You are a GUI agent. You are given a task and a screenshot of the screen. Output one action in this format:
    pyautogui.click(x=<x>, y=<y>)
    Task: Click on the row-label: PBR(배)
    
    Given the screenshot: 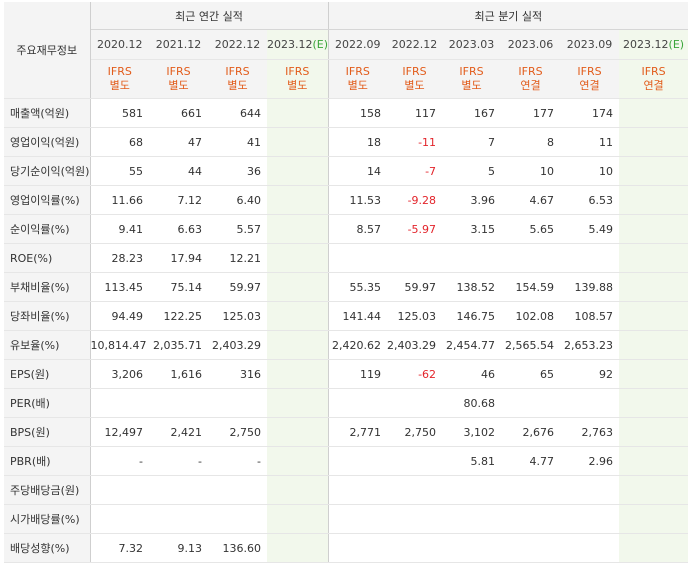 What is the action you would take?
    pyautogui.click(x=47, y=461)
    